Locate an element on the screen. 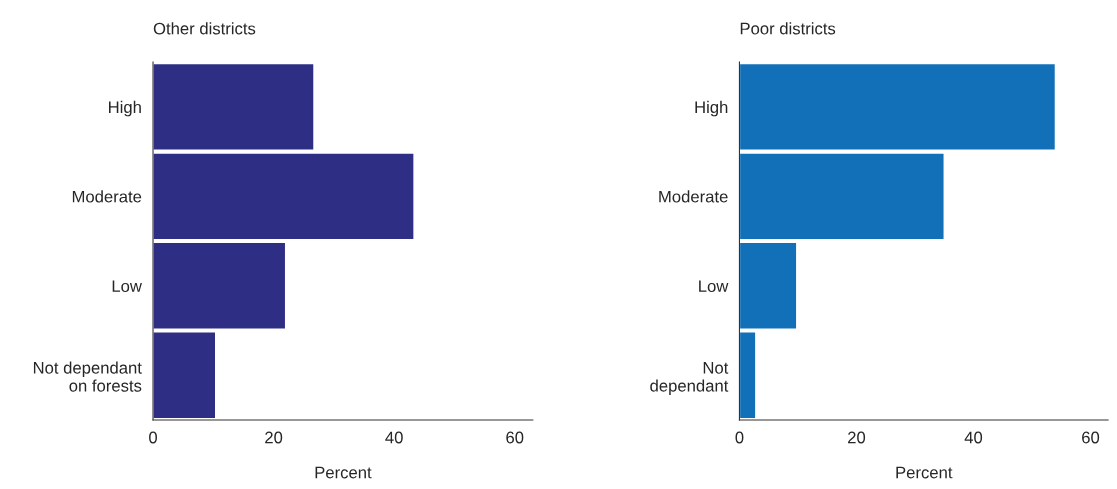  chart-title: Poor districts is located at coordinates (788, 28).